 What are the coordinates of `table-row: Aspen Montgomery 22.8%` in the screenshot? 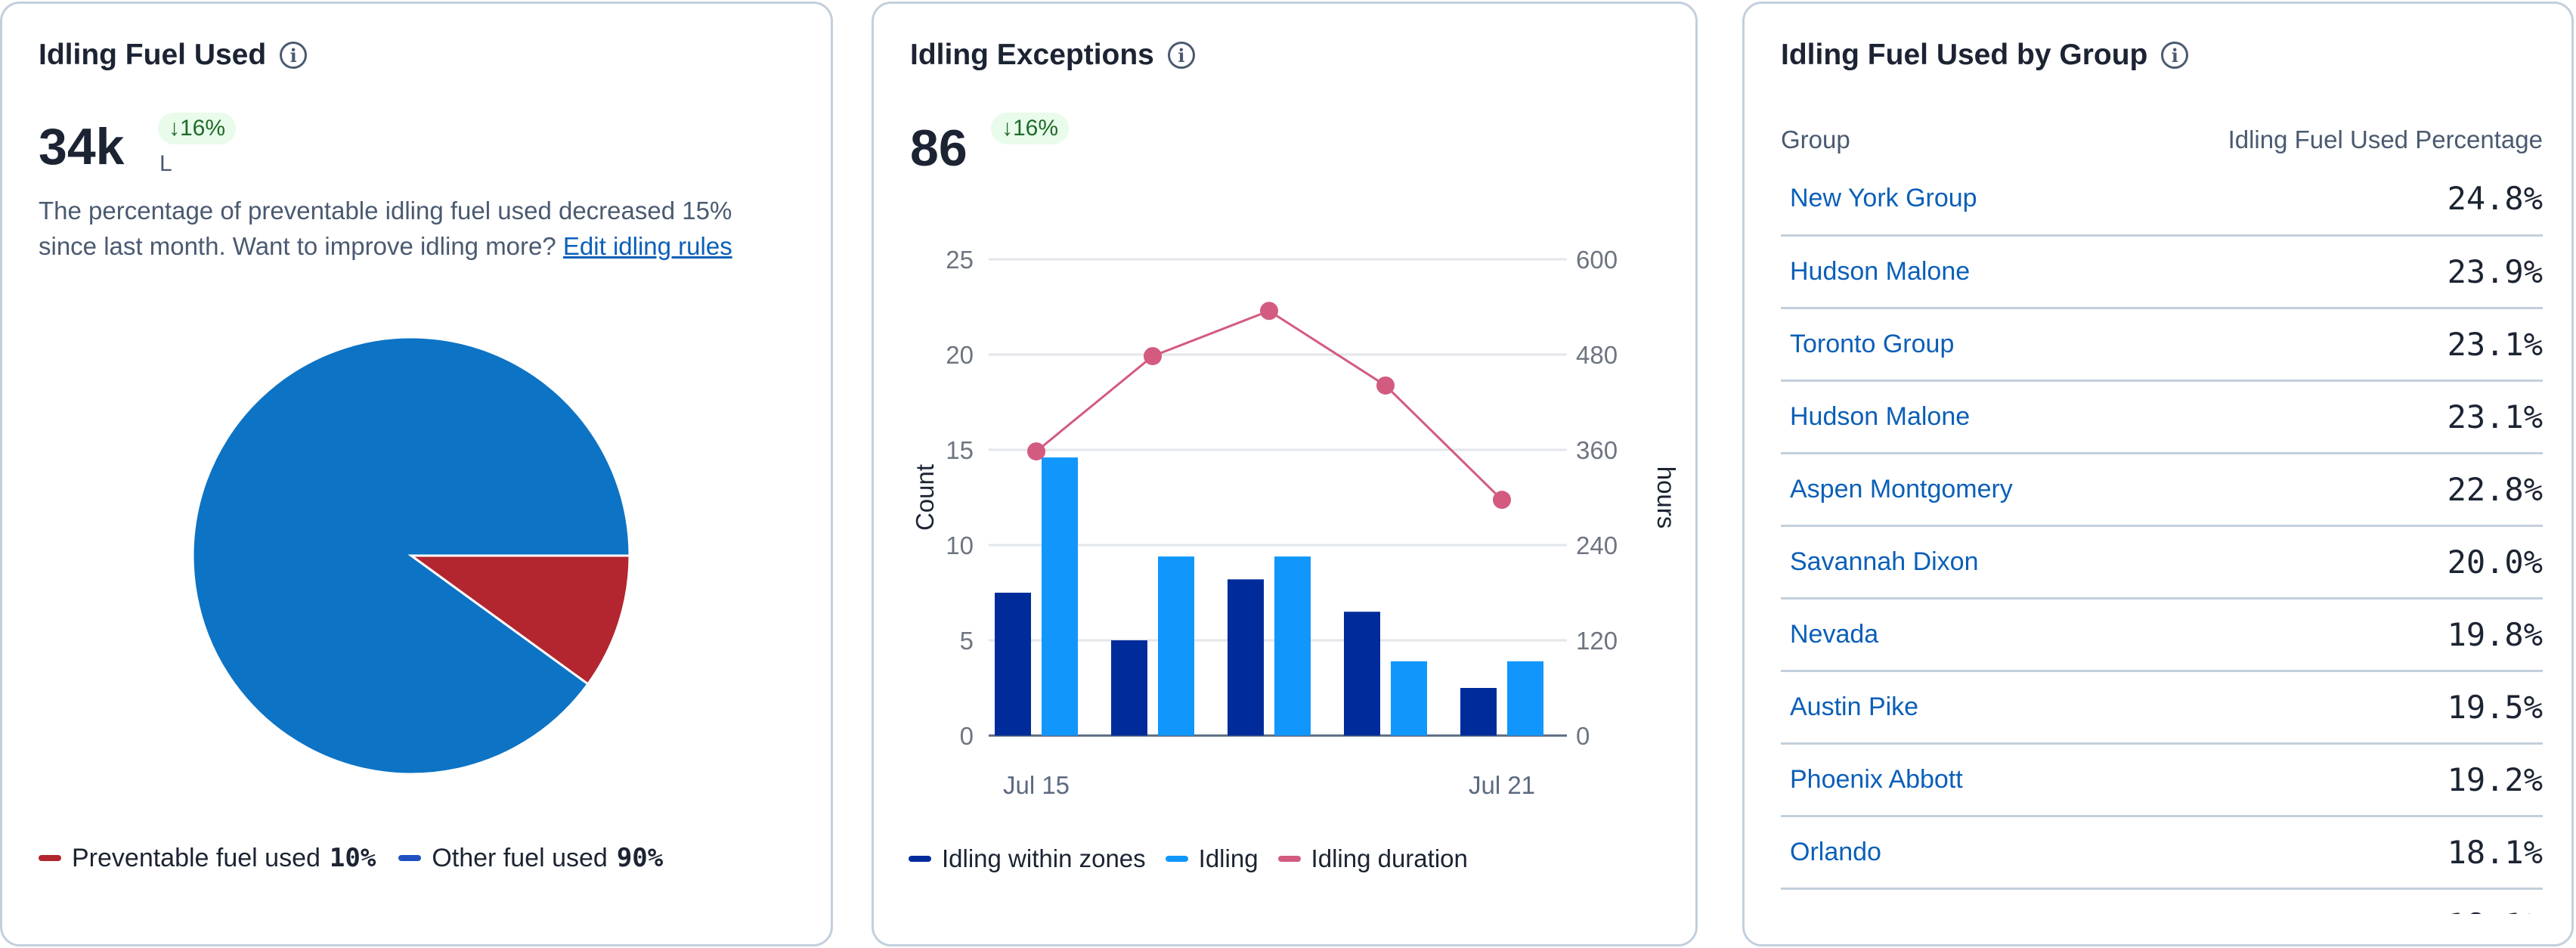 It's located at (2162, 490).